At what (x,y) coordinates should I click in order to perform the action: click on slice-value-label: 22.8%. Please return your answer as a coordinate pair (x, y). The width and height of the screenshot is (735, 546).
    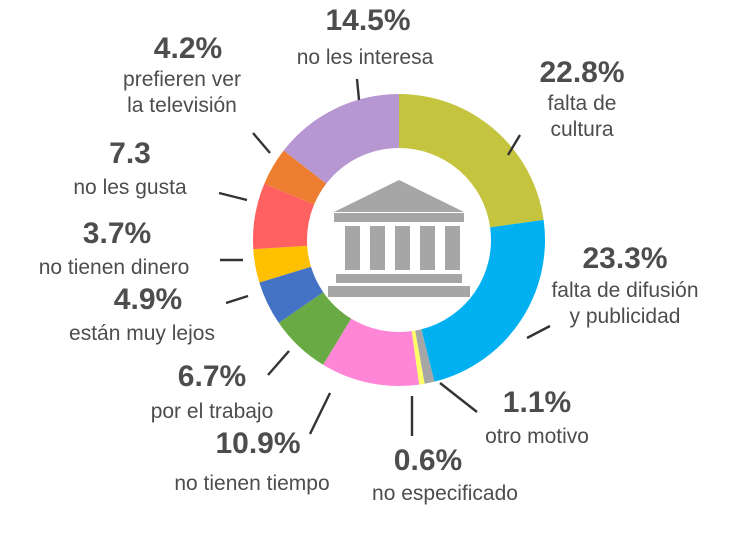
    Looking at the image, I should click on (581, 72).